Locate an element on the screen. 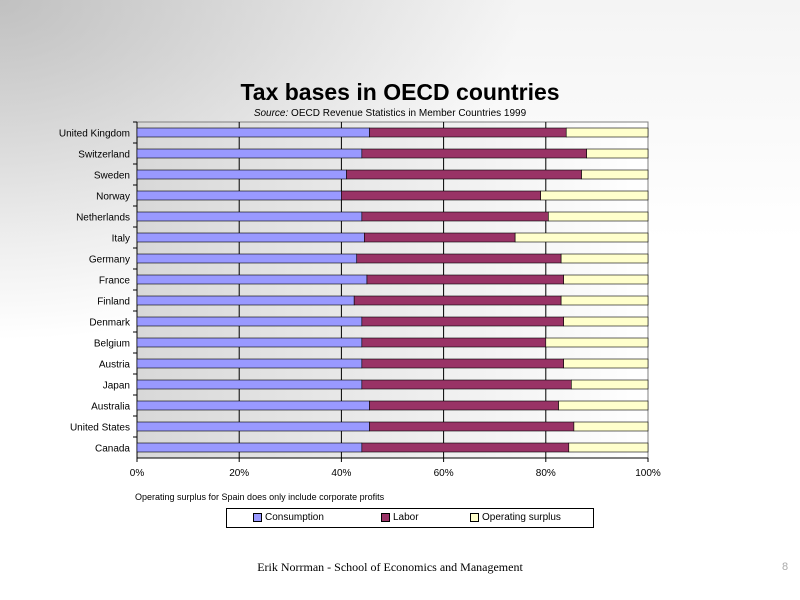  y-tick-label: Denmark is located at coordinates (110, 323).